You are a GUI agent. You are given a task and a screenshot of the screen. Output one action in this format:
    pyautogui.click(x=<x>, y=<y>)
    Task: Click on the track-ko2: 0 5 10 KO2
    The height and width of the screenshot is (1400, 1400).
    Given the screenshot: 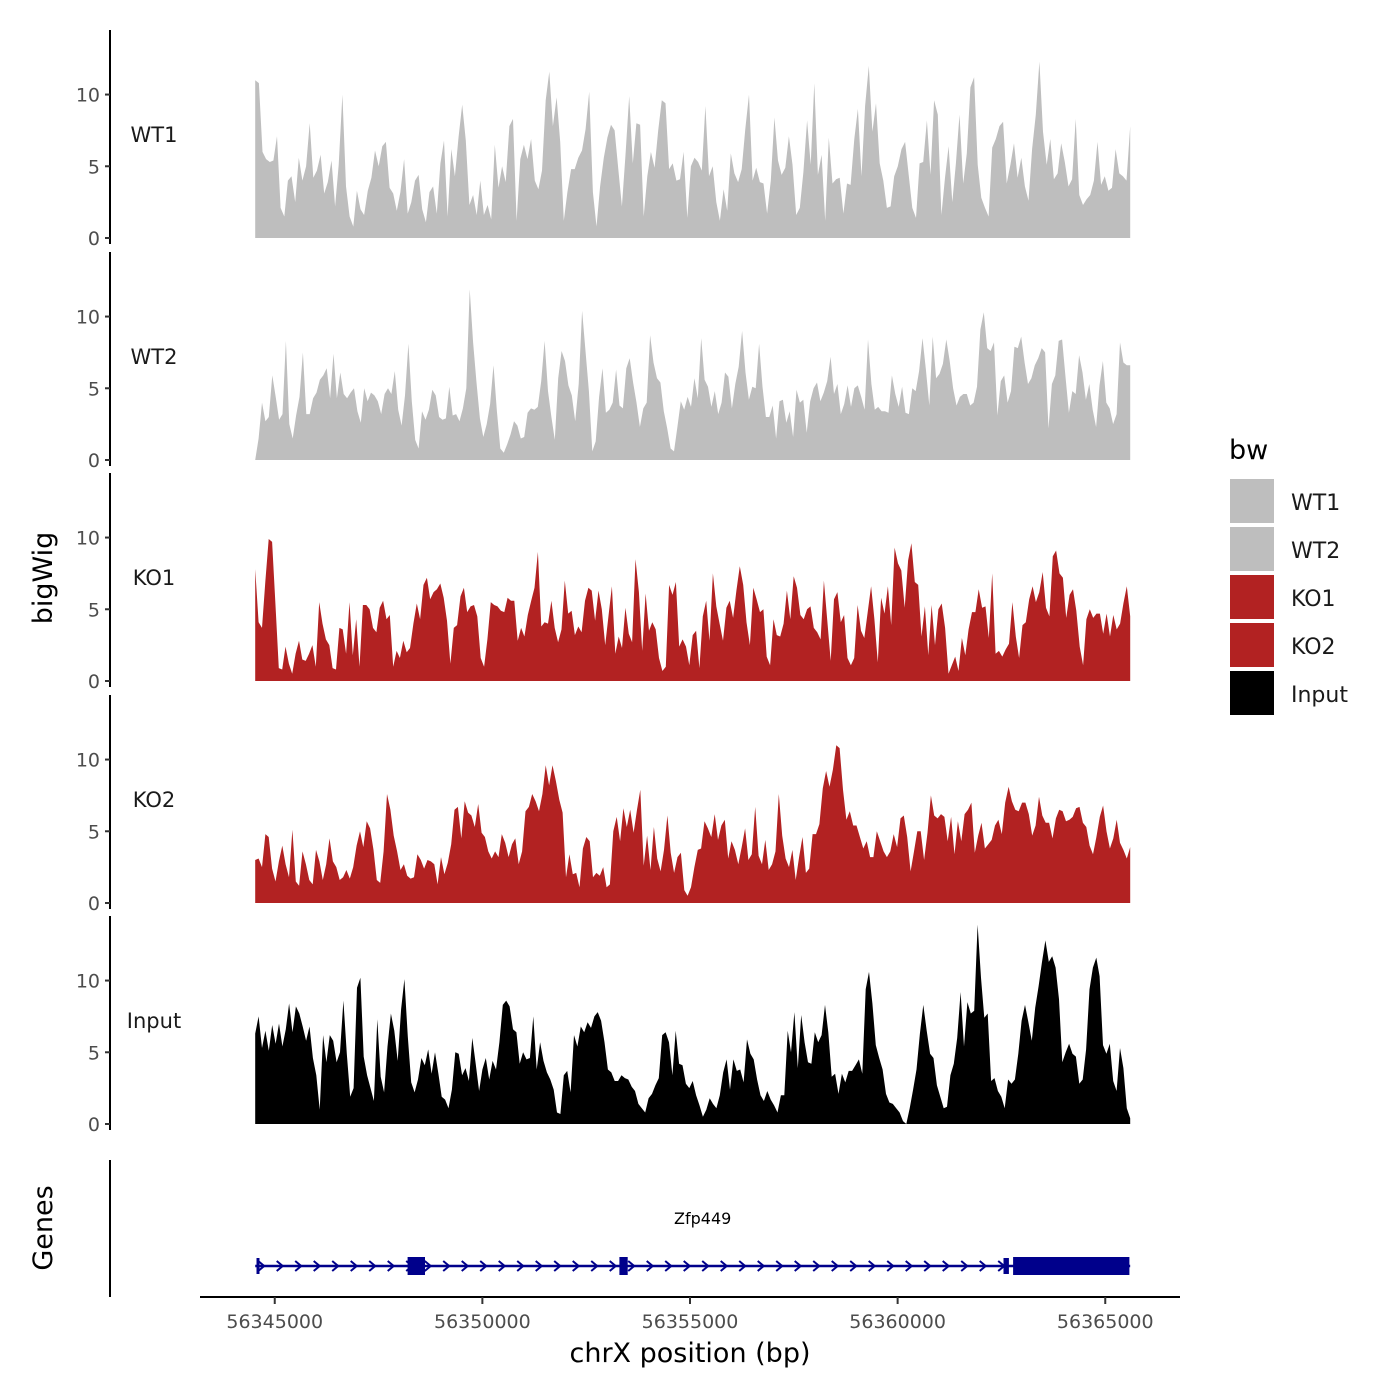 What is the action you would take?
    pyautogui.click(x=603, y=805)
    